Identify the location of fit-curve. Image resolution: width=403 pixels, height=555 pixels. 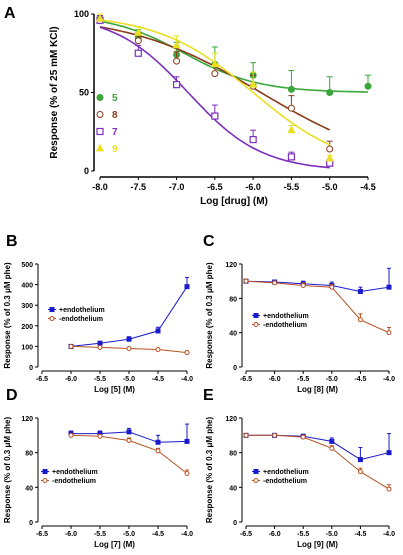
(215, 82).